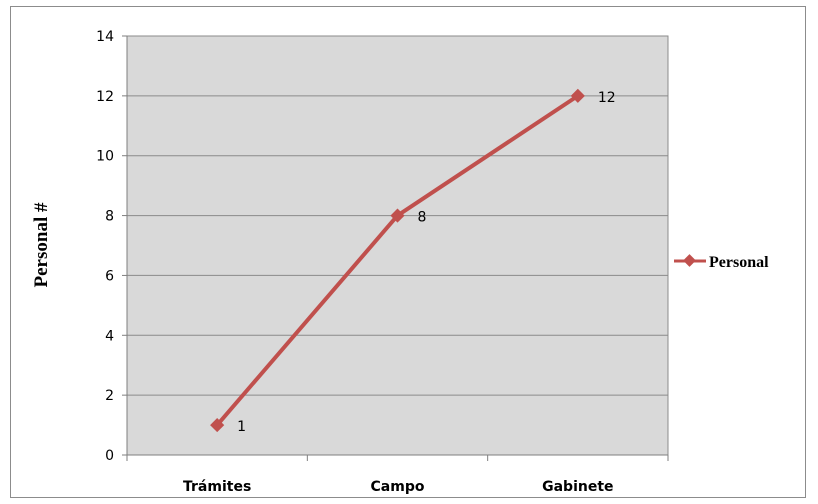 The image size is (818, 504). I want to click on y-tick-label: 14, so click(105, 37).